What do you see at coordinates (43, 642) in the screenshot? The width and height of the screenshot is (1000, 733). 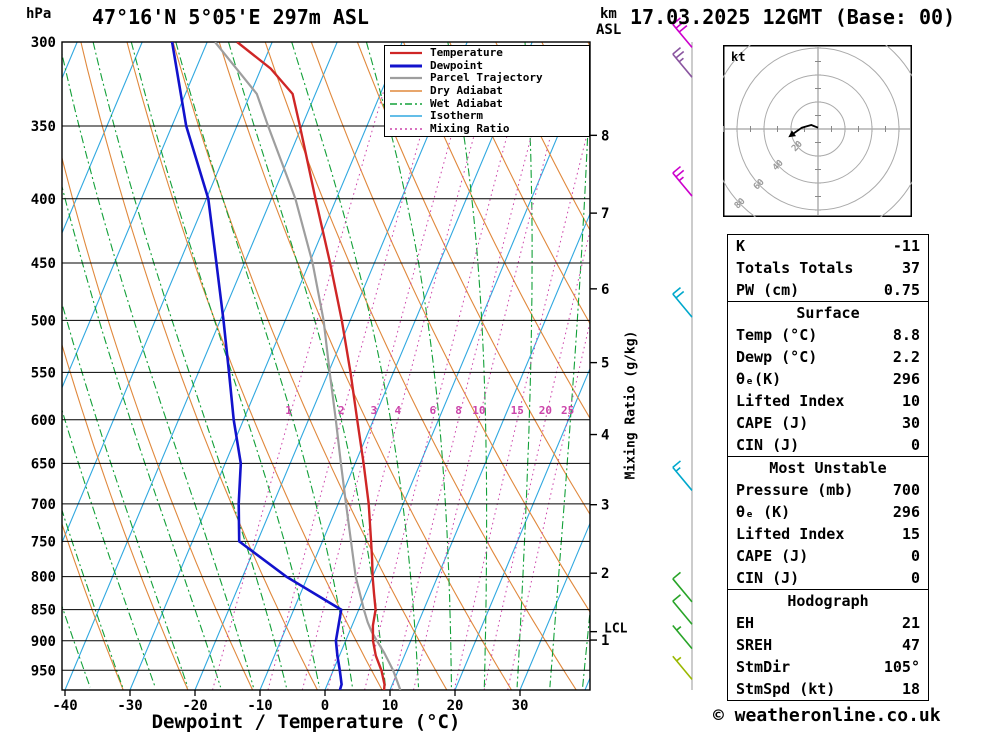 I see `pressure-tick-label: 900` at bounding box center [43, 642].